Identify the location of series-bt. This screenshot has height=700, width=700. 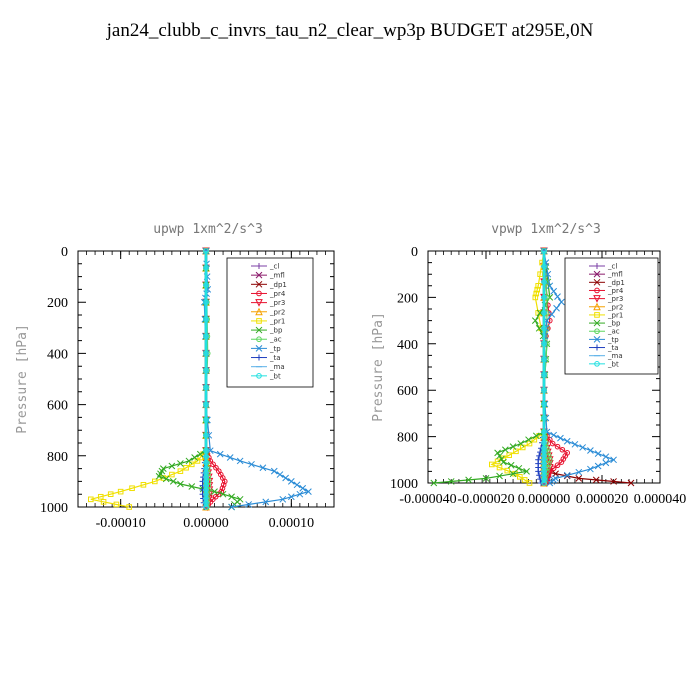
(544, 367).